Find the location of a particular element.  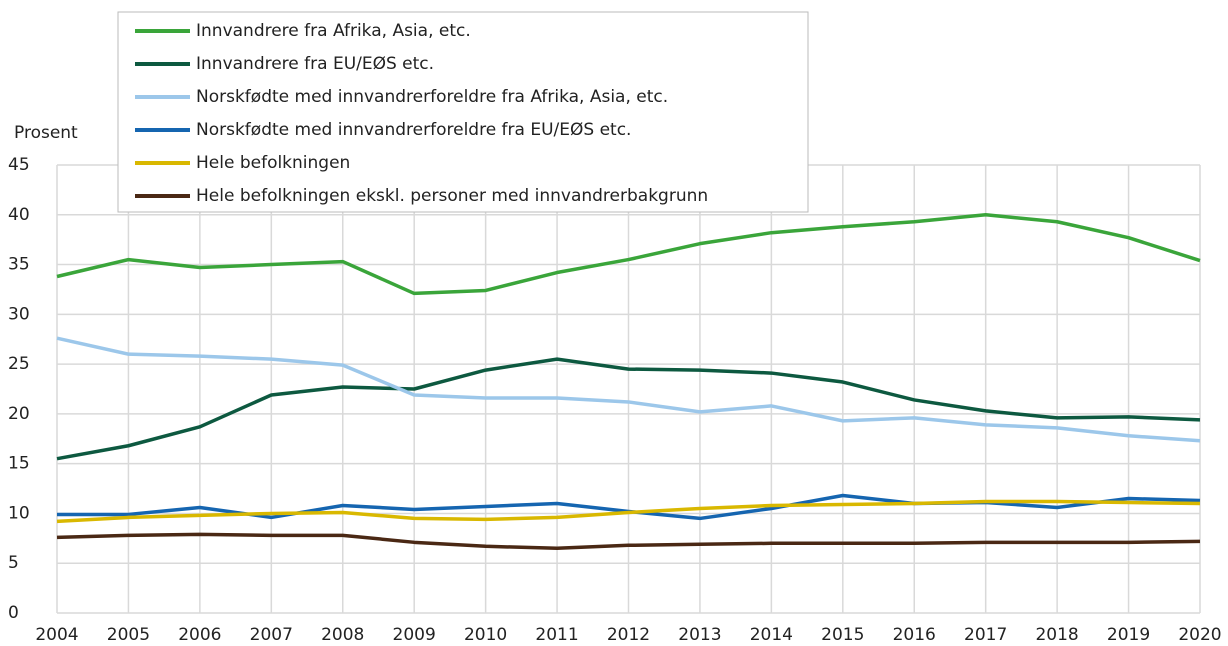

x-tick-label: 2018 is located at coordinates (1056, 635).